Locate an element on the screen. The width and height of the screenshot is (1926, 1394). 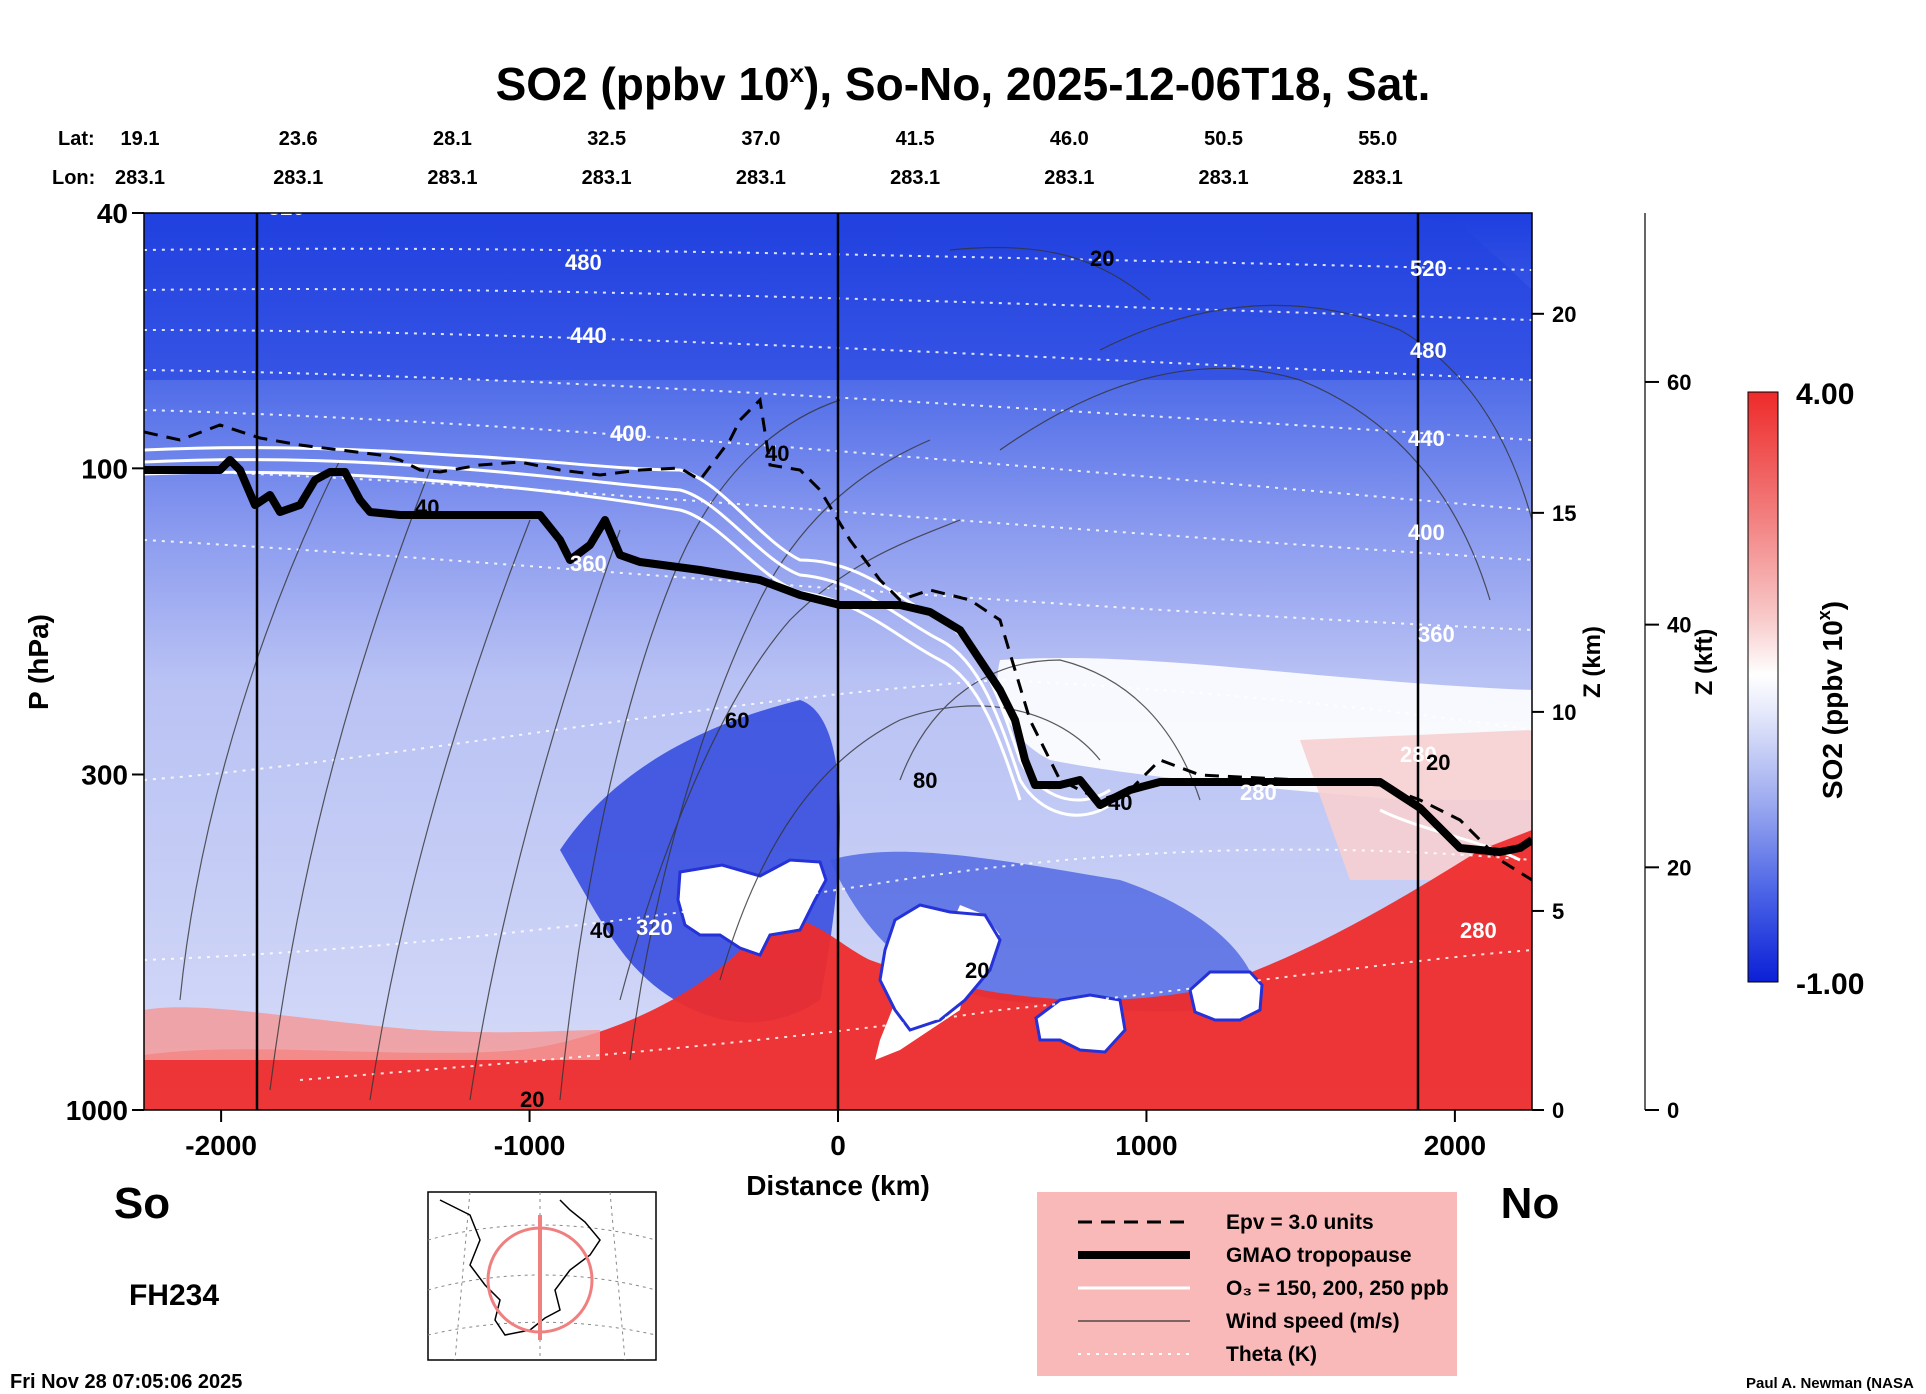
legend-label: Epv = 3.0 units is located at coordinates (1300, 1222).